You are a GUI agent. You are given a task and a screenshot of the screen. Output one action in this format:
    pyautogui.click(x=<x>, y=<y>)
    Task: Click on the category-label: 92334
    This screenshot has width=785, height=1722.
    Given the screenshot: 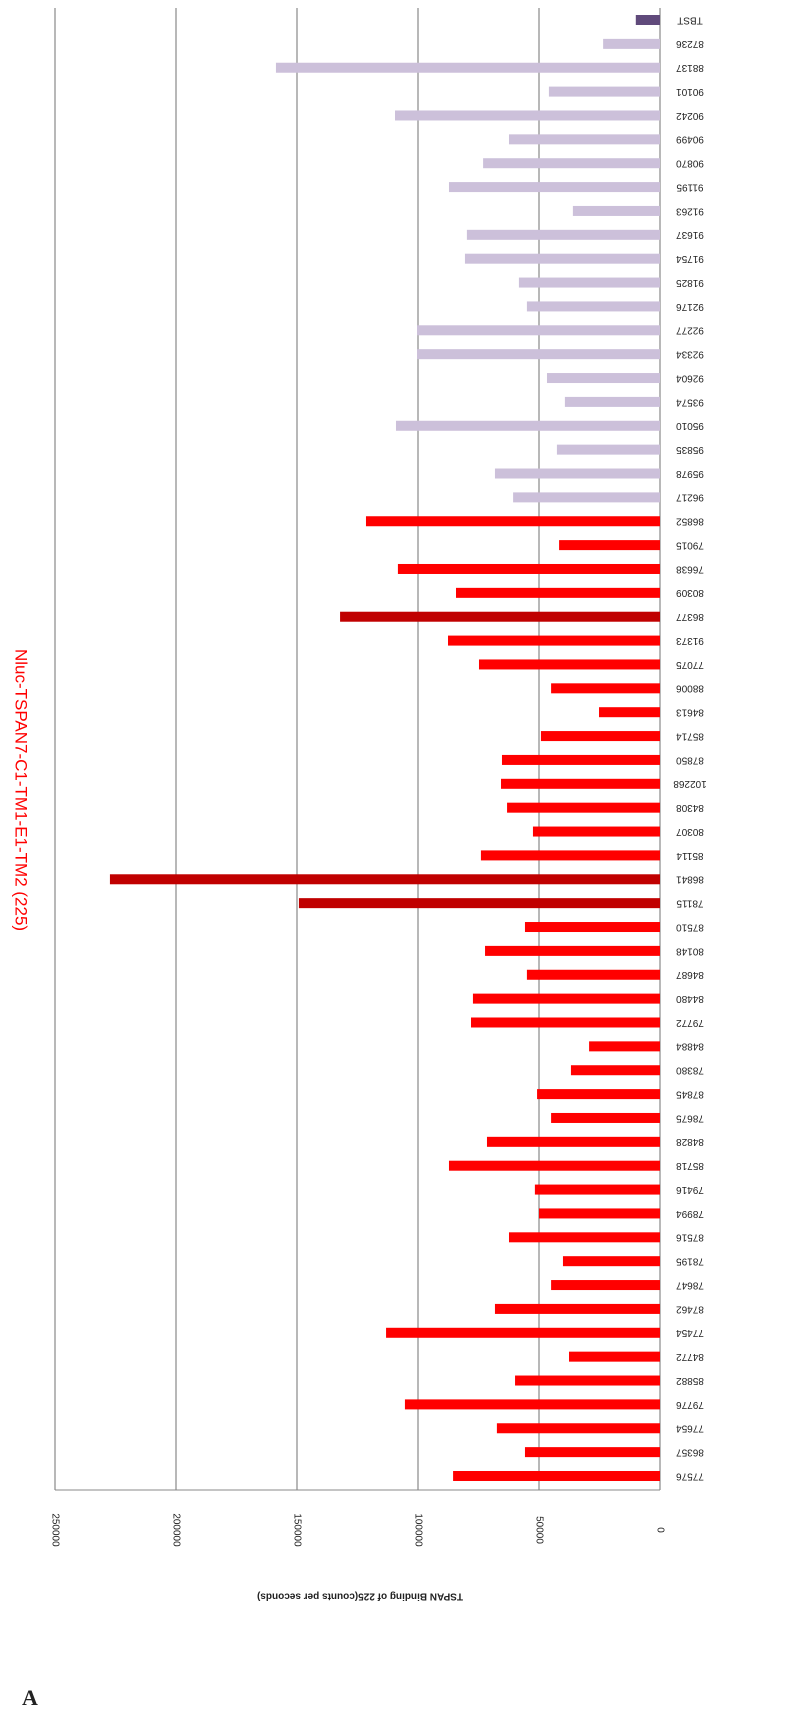 What is the action you would take?
    pyautogui.click(x=690, y=354)
    